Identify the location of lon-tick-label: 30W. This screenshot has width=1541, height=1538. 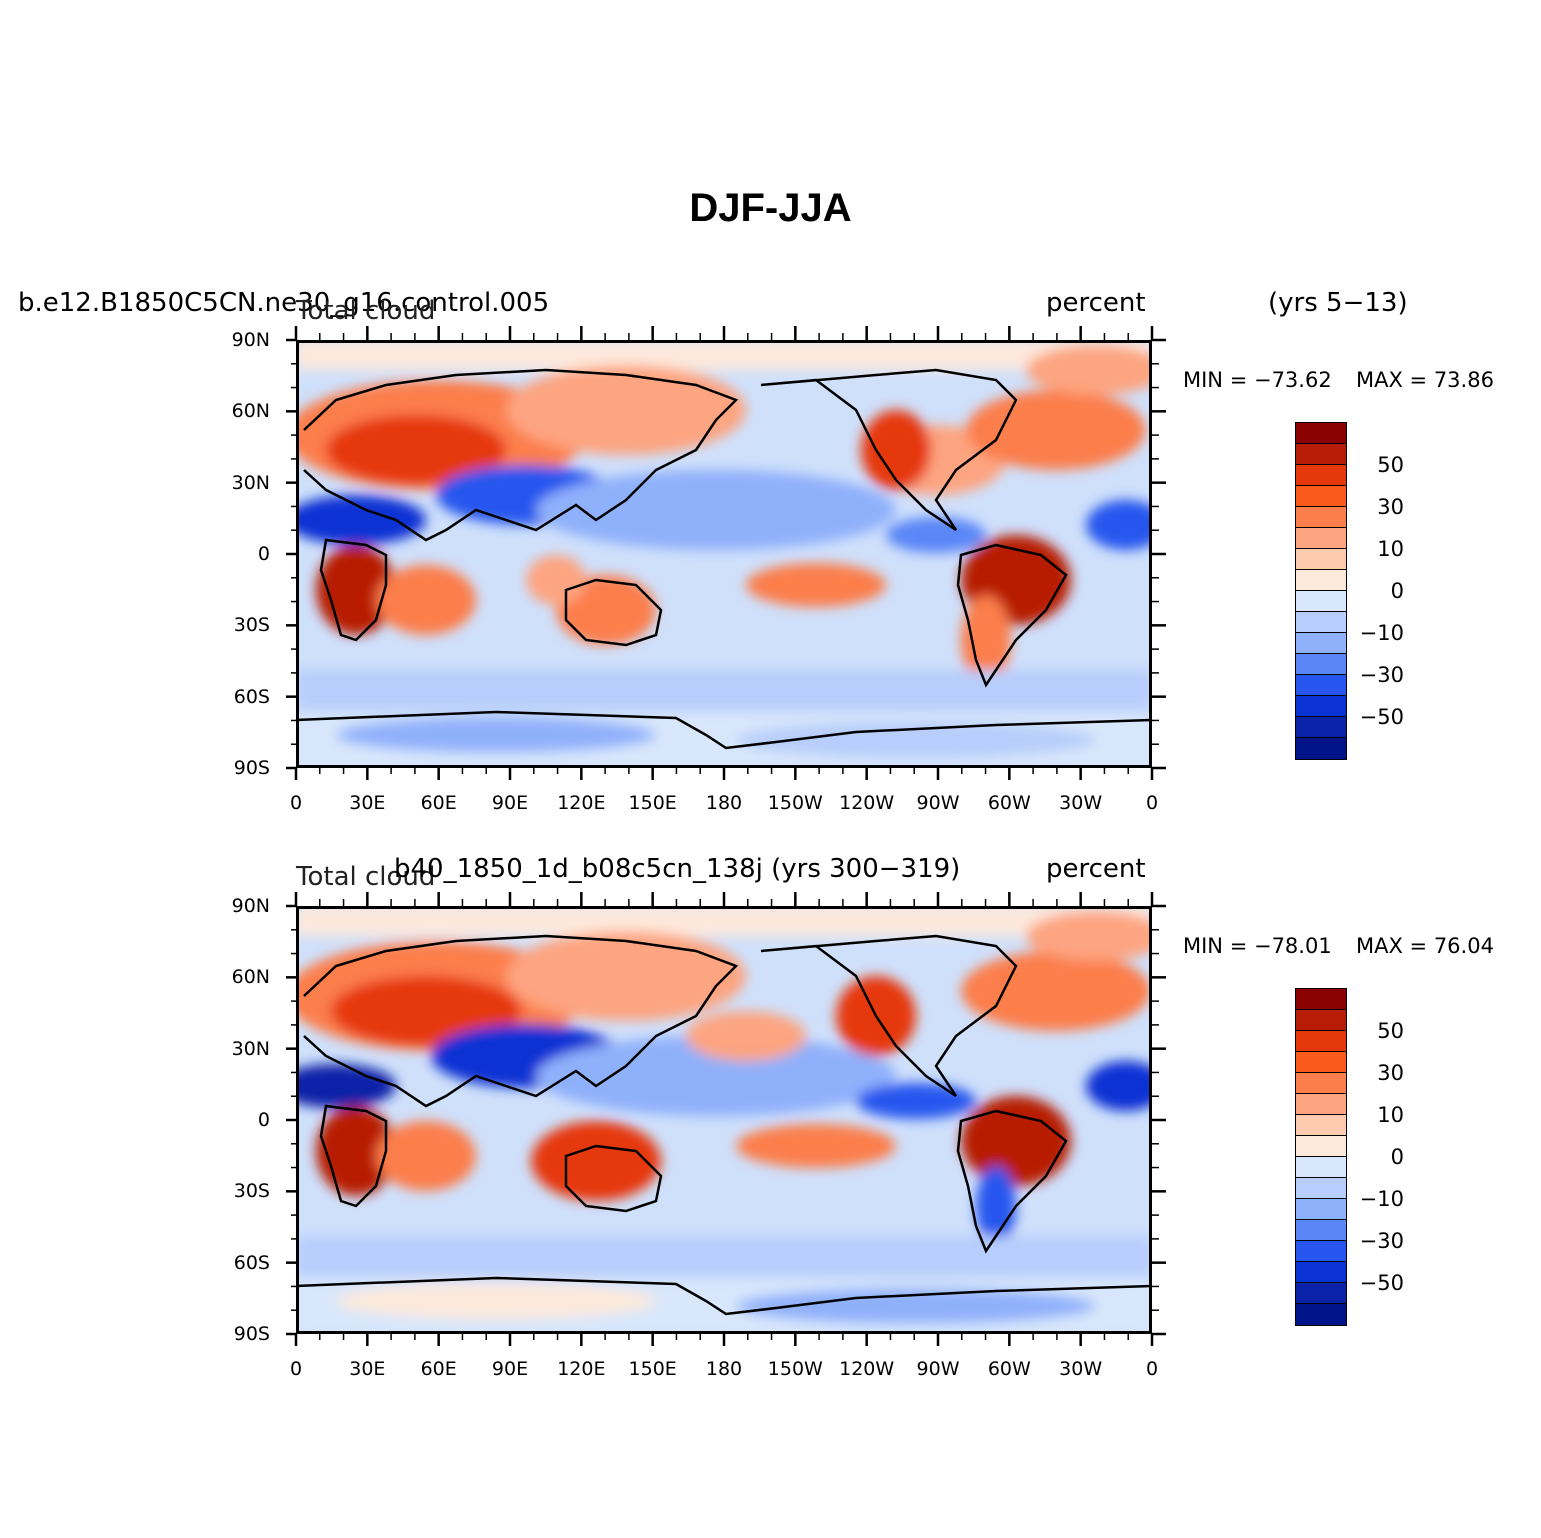
(1081, 1369).